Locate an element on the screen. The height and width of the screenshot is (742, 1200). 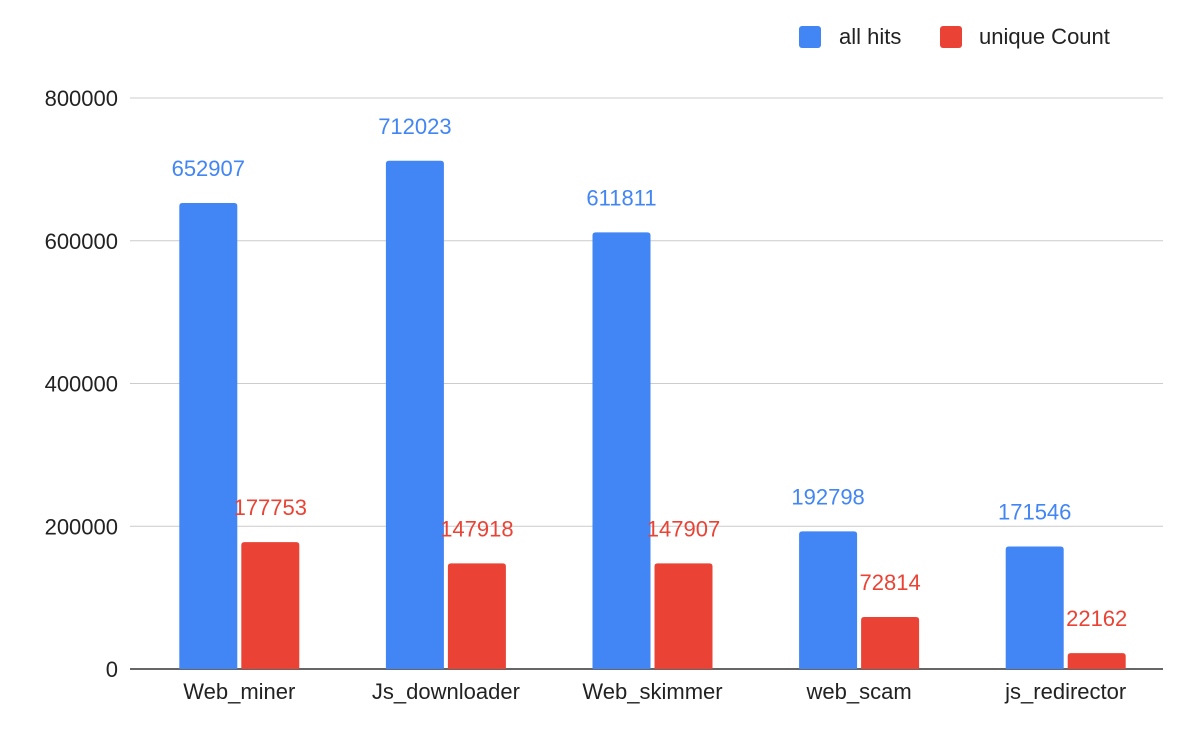
data-label: 177753 is located at coordinates (270, 507).